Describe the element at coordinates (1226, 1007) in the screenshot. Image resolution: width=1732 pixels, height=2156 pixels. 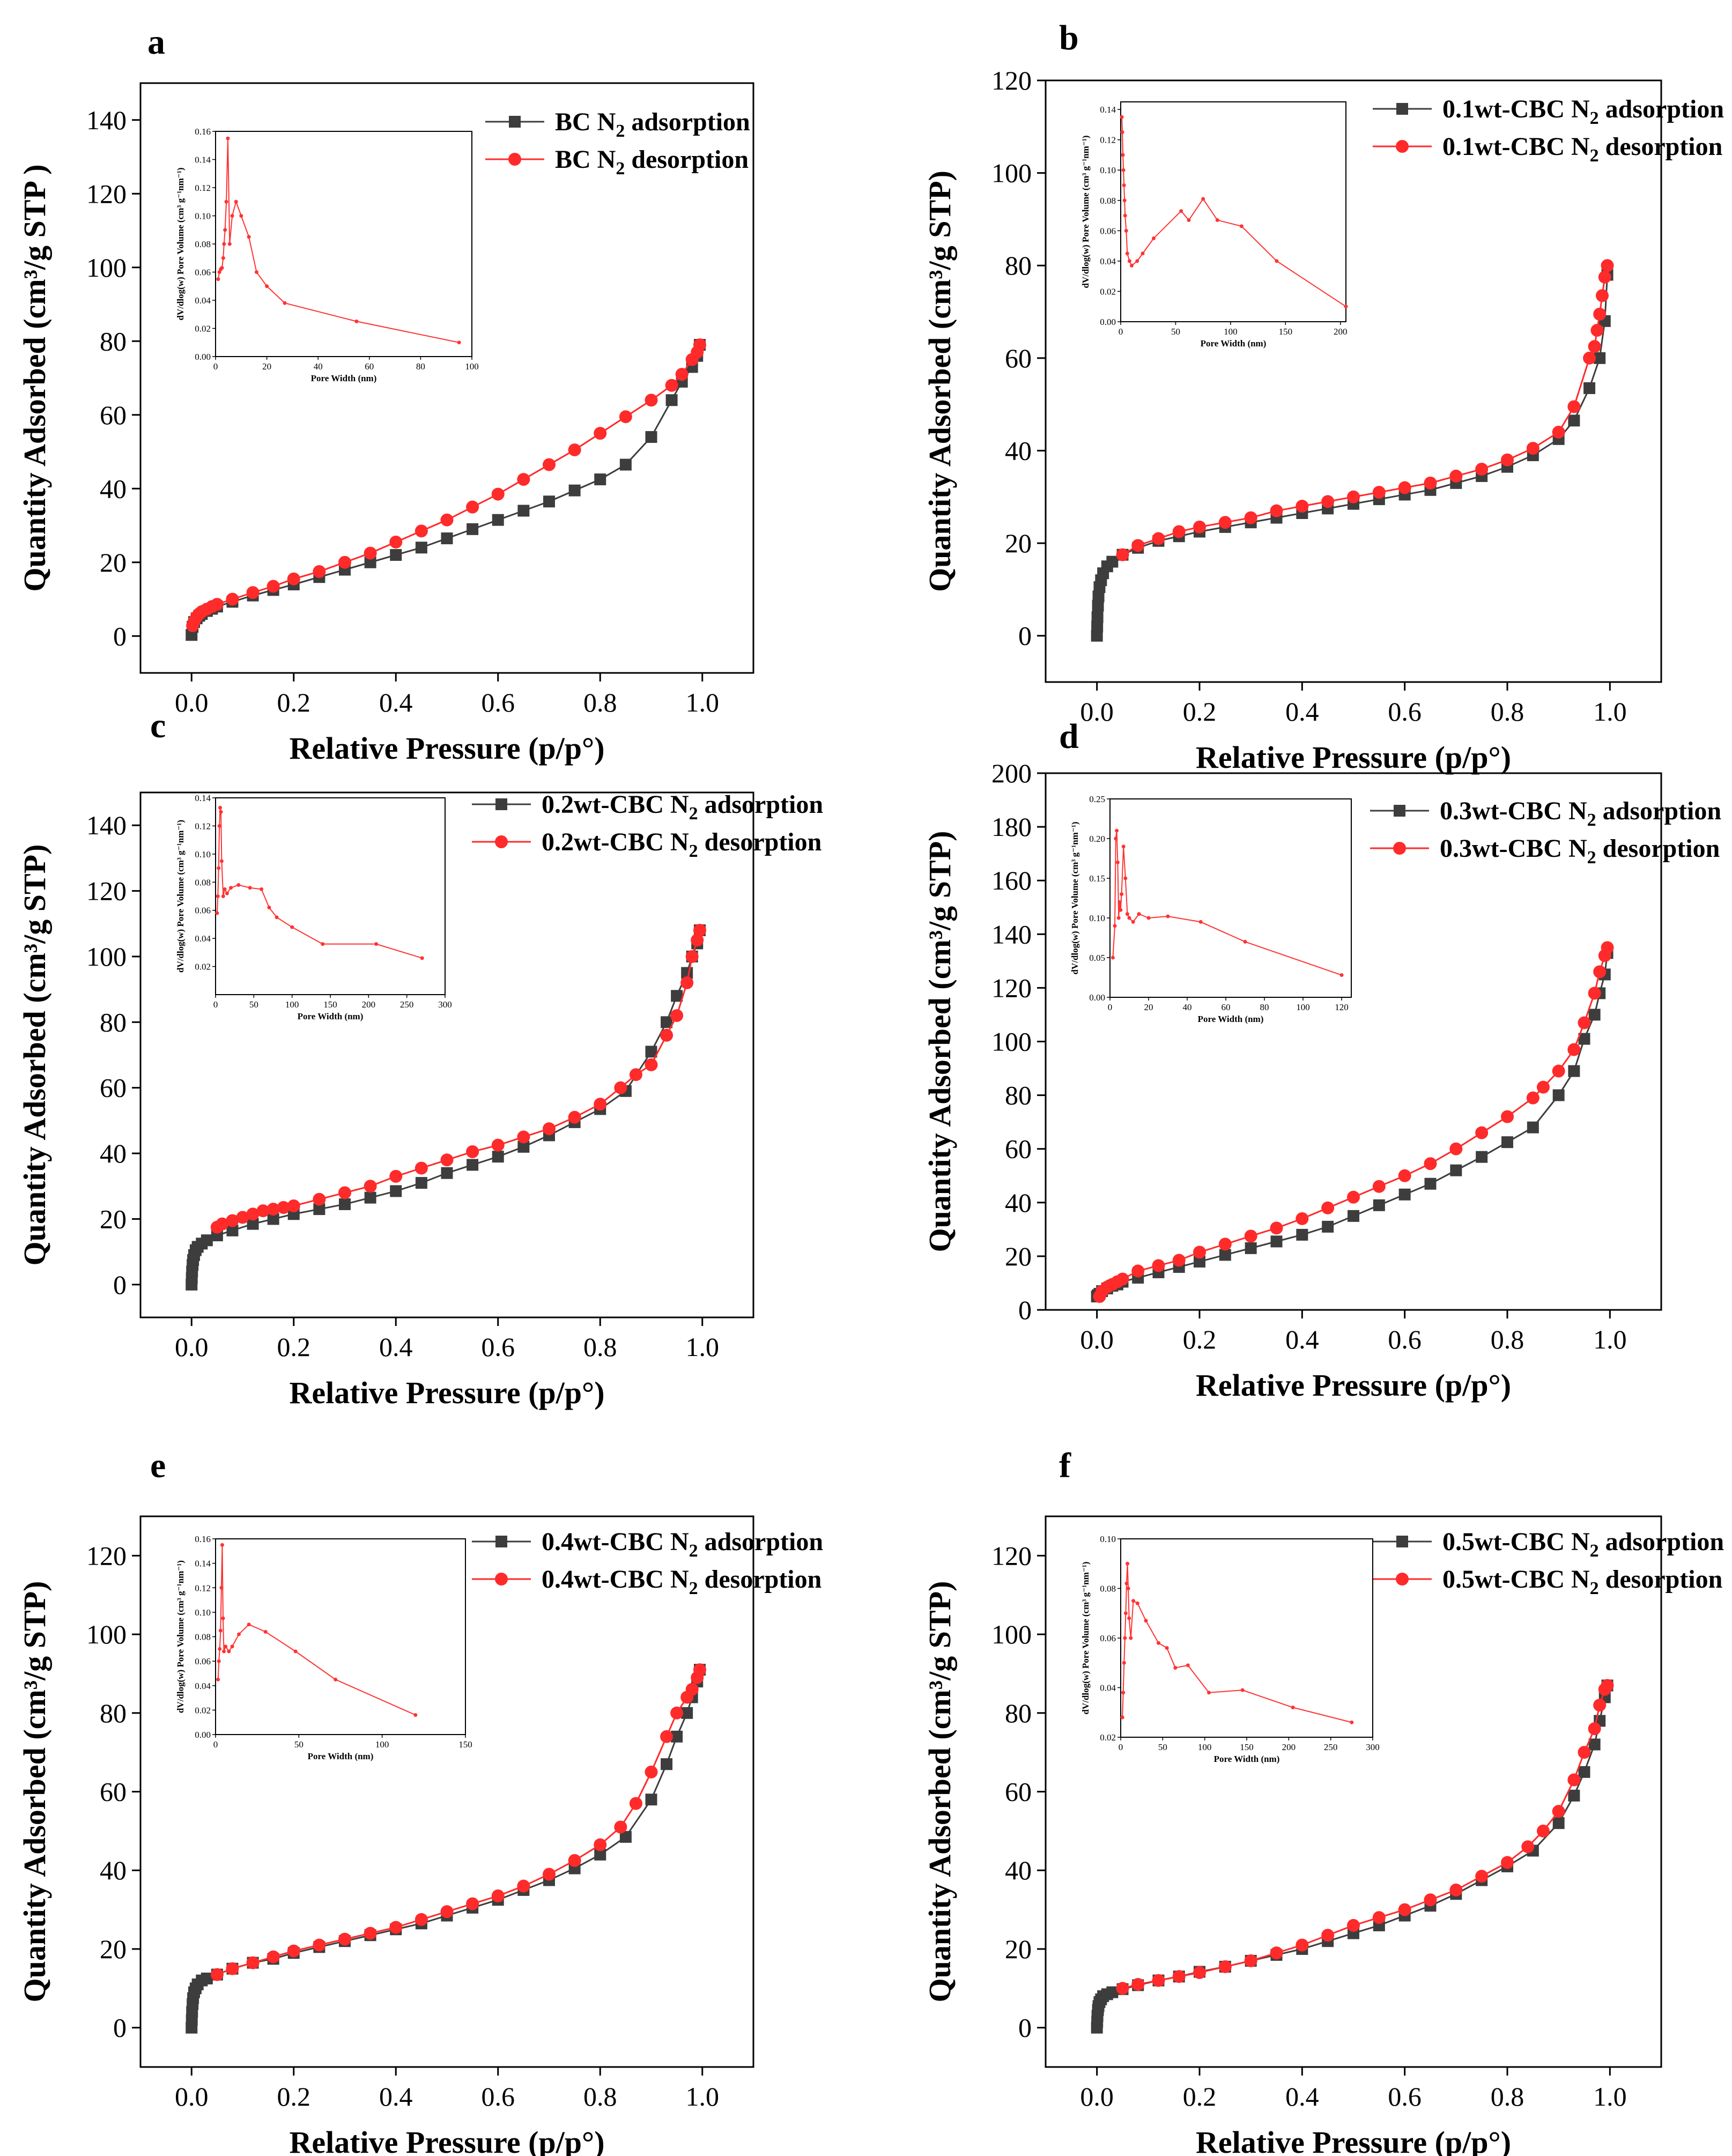
I see `inset-x-tick-label: 60` at that location.